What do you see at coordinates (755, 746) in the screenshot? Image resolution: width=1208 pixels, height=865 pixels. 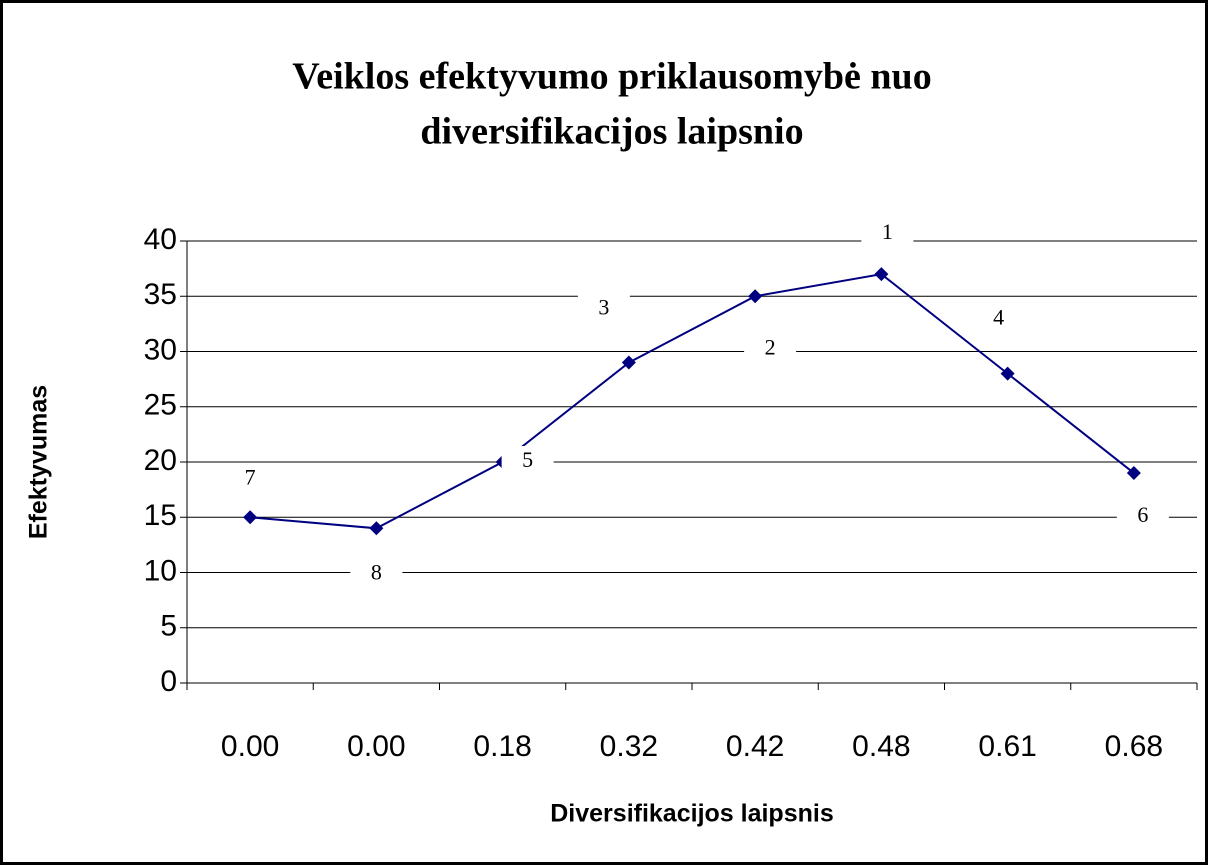 I see `x-tick-label: 0.42` at bounding box center [755, 746].